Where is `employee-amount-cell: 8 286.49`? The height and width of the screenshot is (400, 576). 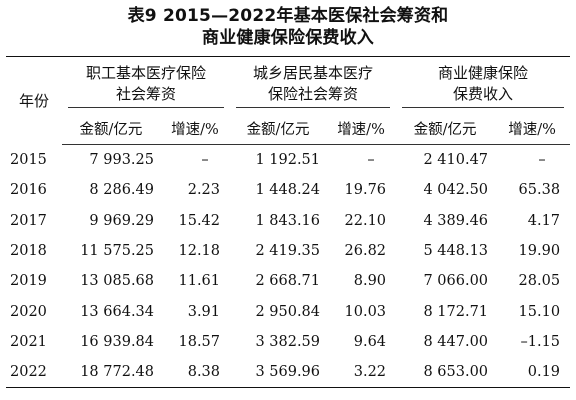 employee-amount-cell: 8 286.49 is located at coordinates (121, 190).